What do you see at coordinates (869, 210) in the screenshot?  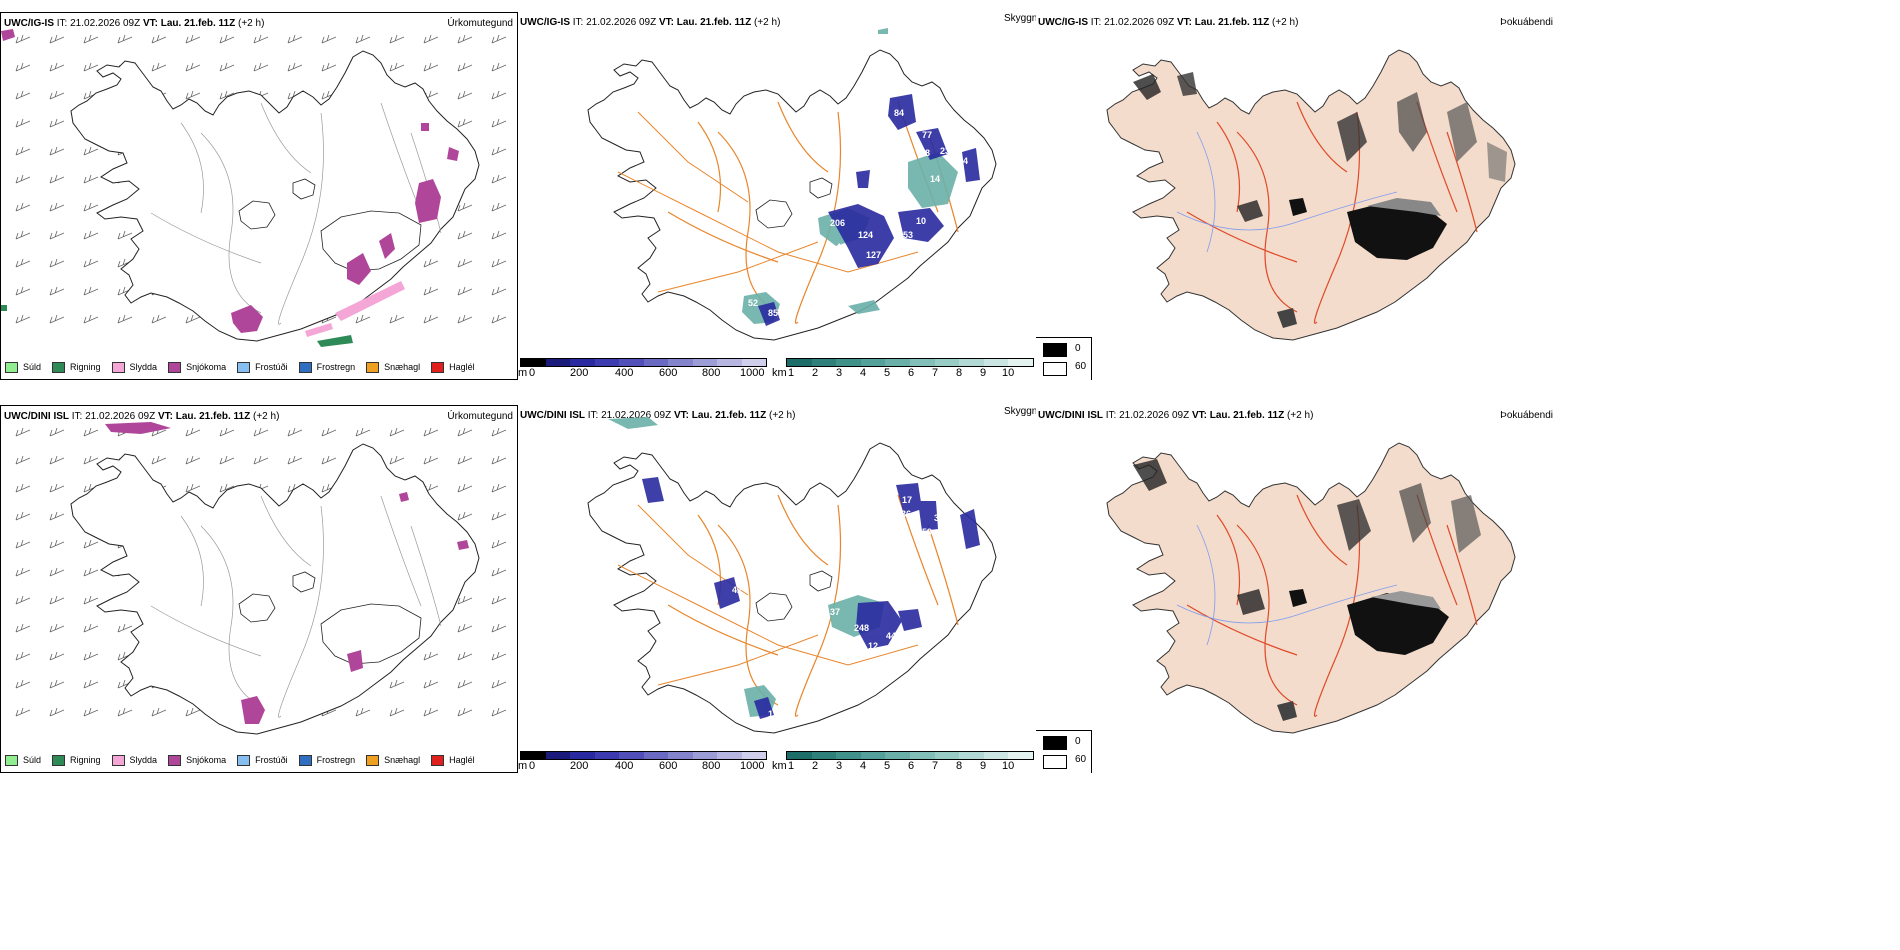 I see `cloud-base-areas` at bounding box center [869, 210].